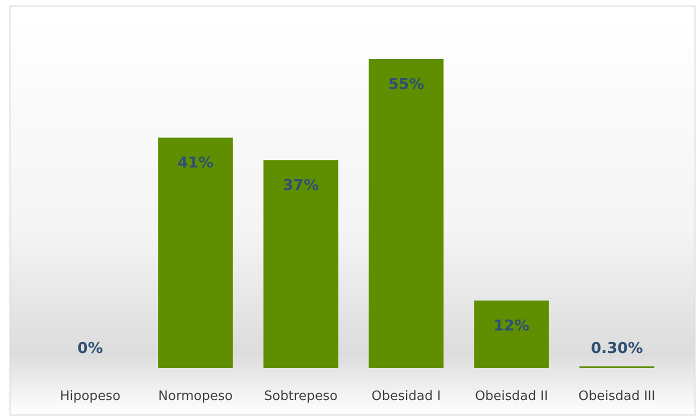 This screenshot has width=699, height=419. I want to click on data-label: 41%, so click(196, 163).